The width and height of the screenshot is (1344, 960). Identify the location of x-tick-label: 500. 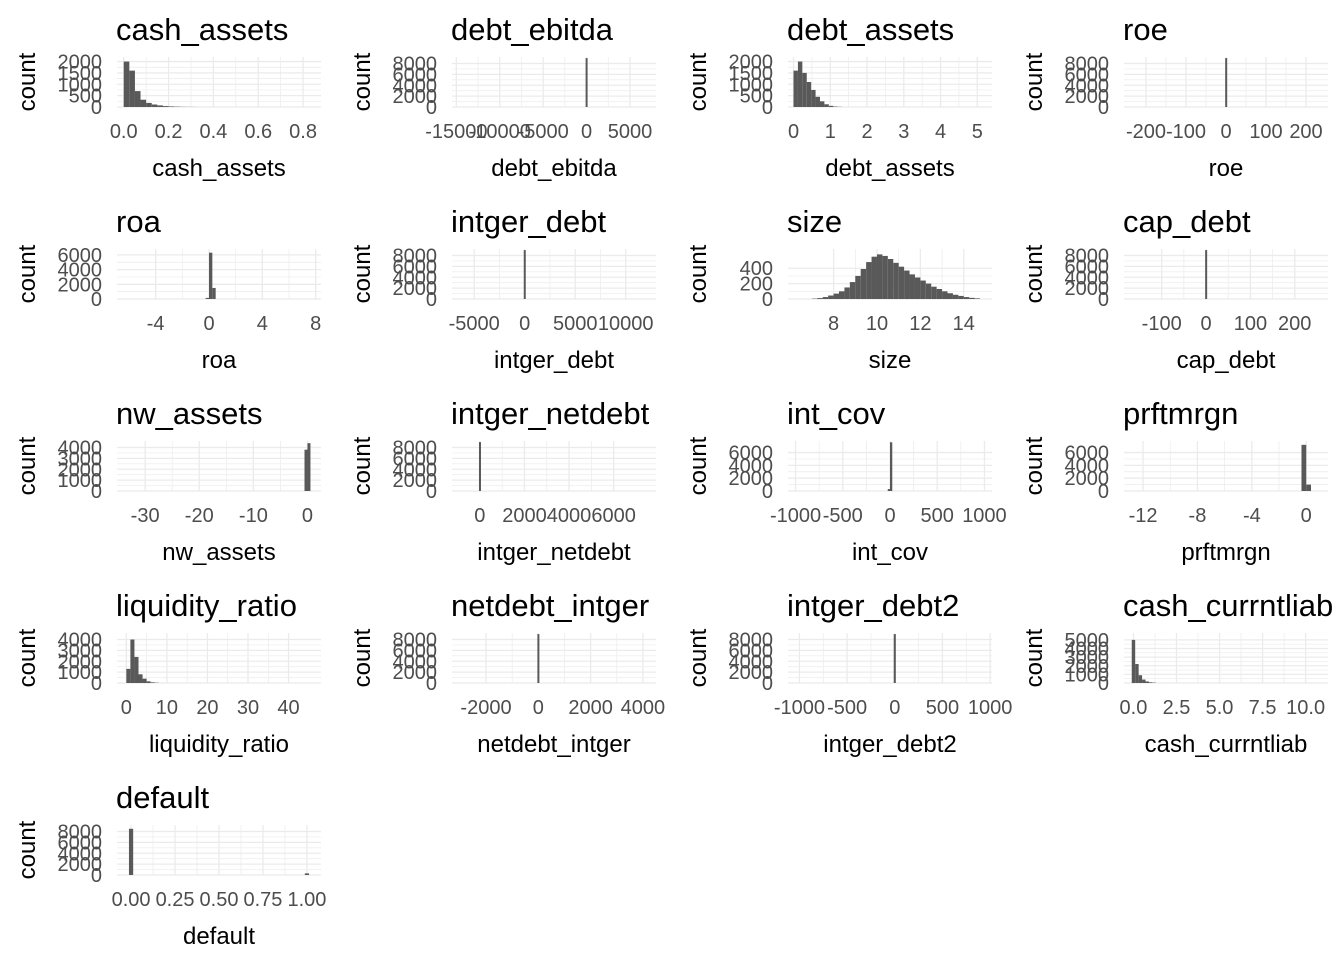
(942, 708).